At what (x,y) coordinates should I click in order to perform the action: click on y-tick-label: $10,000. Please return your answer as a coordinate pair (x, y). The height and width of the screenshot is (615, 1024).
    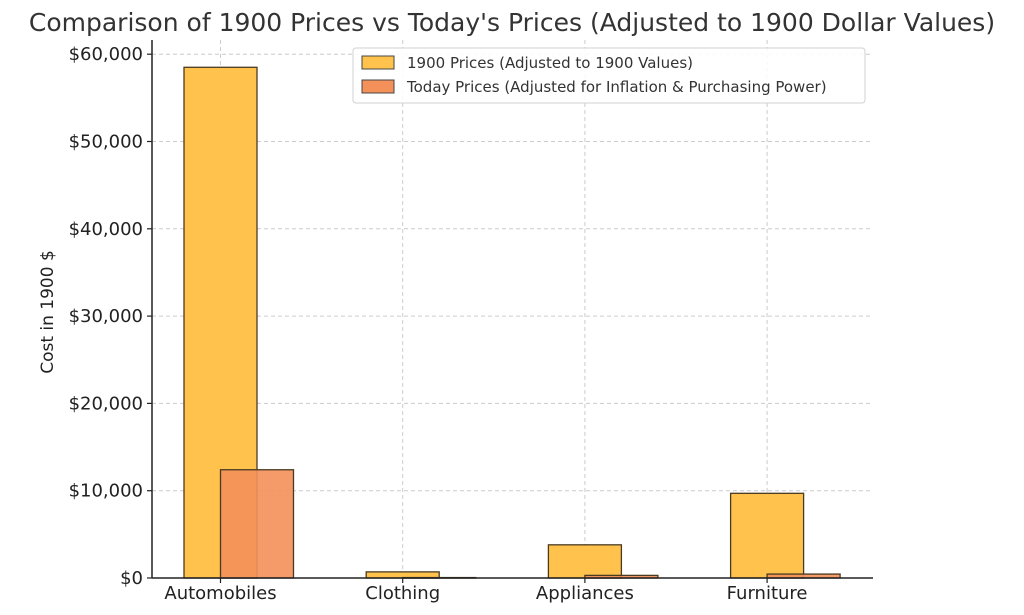
    Looking at the image, I should click on (106, 491).